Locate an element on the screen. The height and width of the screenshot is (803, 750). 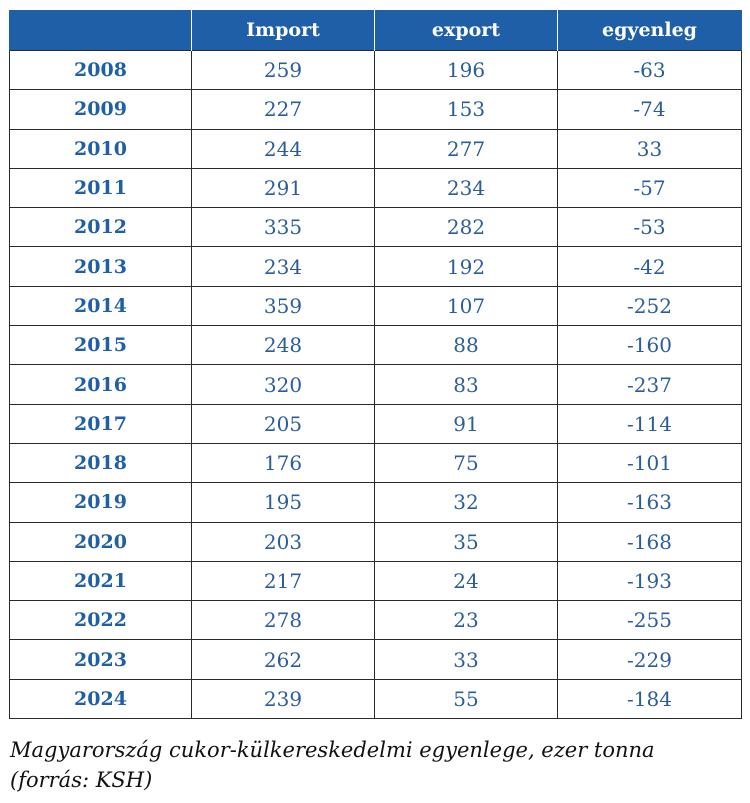
table-row: 2015 248 88 -160 is located at coordinates (375, 345).